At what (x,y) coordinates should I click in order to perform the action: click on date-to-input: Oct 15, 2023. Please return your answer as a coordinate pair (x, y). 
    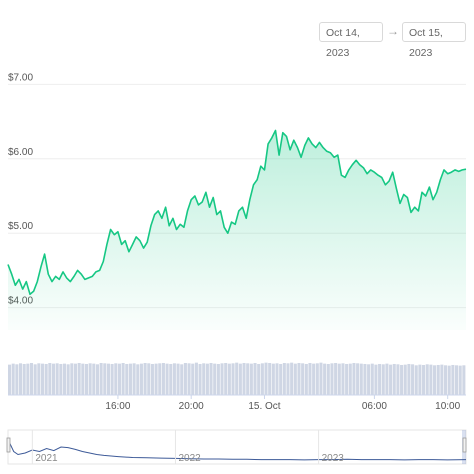
    Looking at the image, I should click on (434, 40).